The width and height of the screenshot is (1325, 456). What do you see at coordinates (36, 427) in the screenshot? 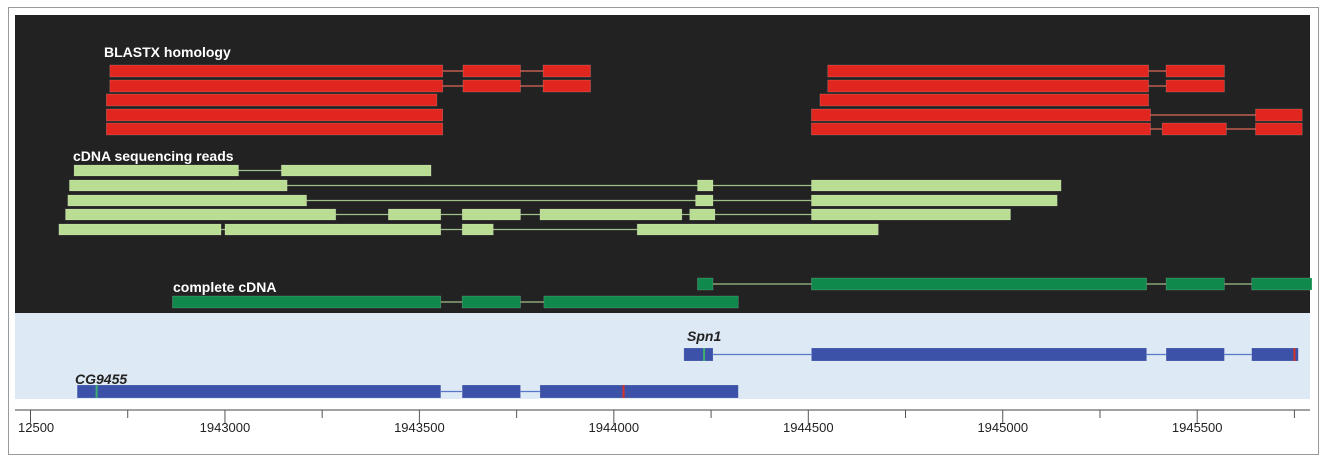
I see `axis-first-label: 12500` at bounding box center [36, 427].